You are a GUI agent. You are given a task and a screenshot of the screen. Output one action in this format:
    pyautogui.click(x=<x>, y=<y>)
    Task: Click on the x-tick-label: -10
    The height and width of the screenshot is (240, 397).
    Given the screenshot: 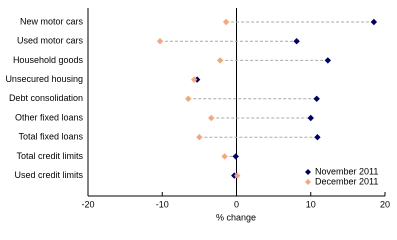 What is the action you would take?
    pyautogui.click(x=162, y=204)
    